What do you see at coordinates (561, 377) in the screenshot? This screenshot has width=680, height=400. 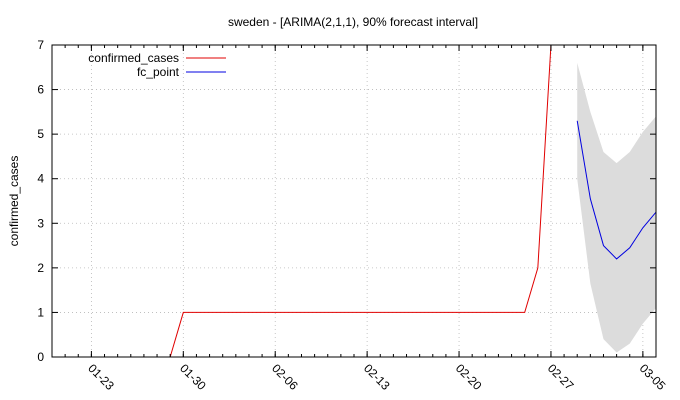 I see `x-tick-label: 02-27` at bounding box center [561, 377].